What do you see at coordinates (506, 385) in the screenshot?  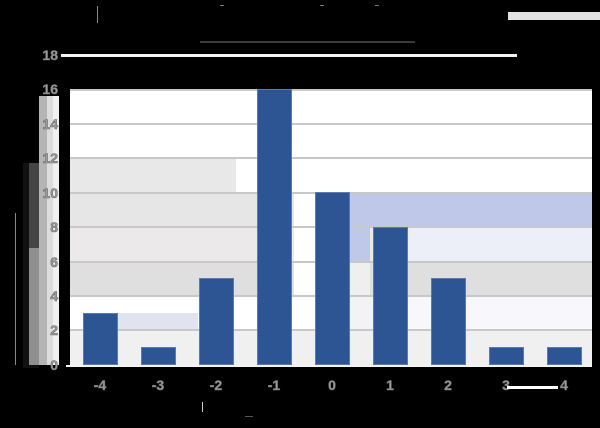 I see `x-tick-label: 3` at bounding box center [506, 385].